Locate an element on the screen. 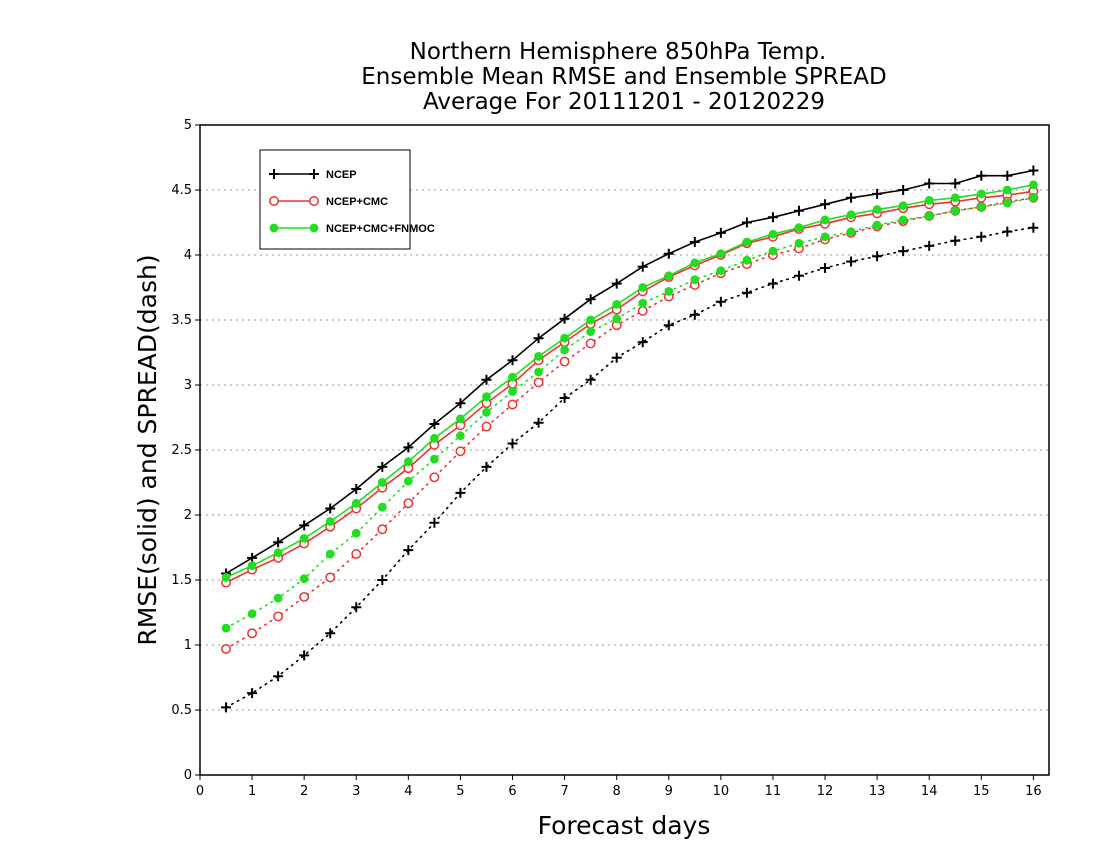 The image size is (1100, 850). legend-label: NCEP+CMC is located at coordinates (357, 202).